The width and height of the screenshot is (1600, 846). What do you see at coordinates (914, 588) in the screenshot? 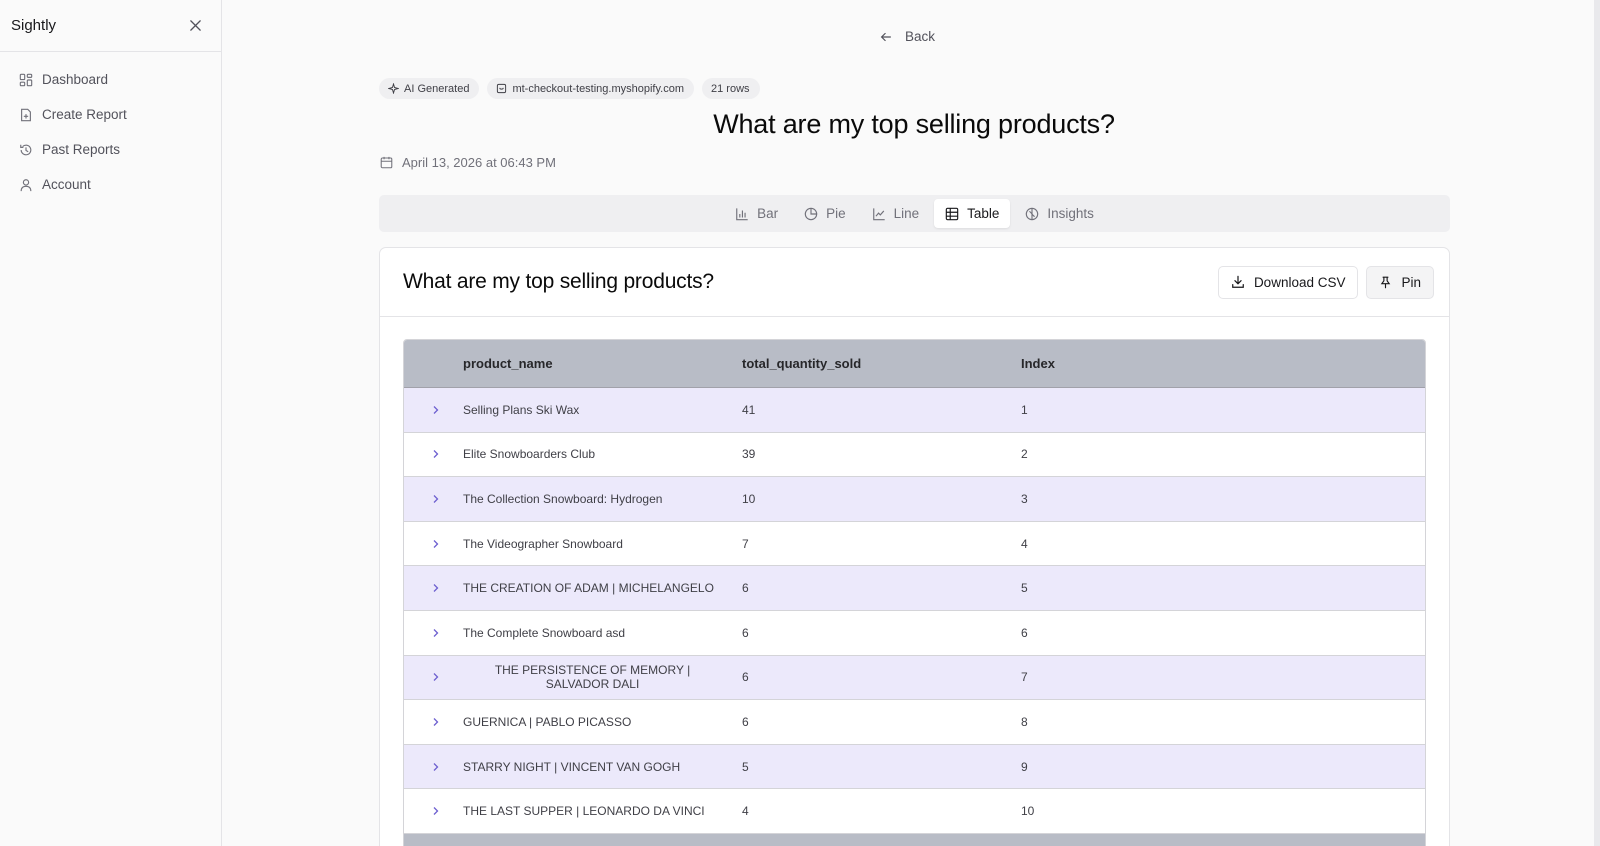
I see `table-row: THE CREATION OF ADAM | MICHELANGELO 6 5` at bounding box center [914, 588].